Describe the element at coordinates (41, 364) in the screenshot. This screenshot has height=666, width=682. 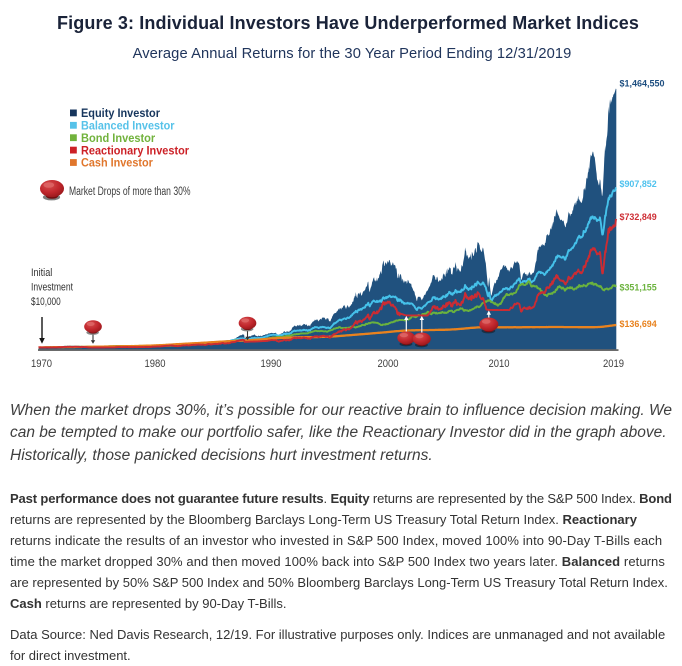
I see `svg-text: 1970` at that location.